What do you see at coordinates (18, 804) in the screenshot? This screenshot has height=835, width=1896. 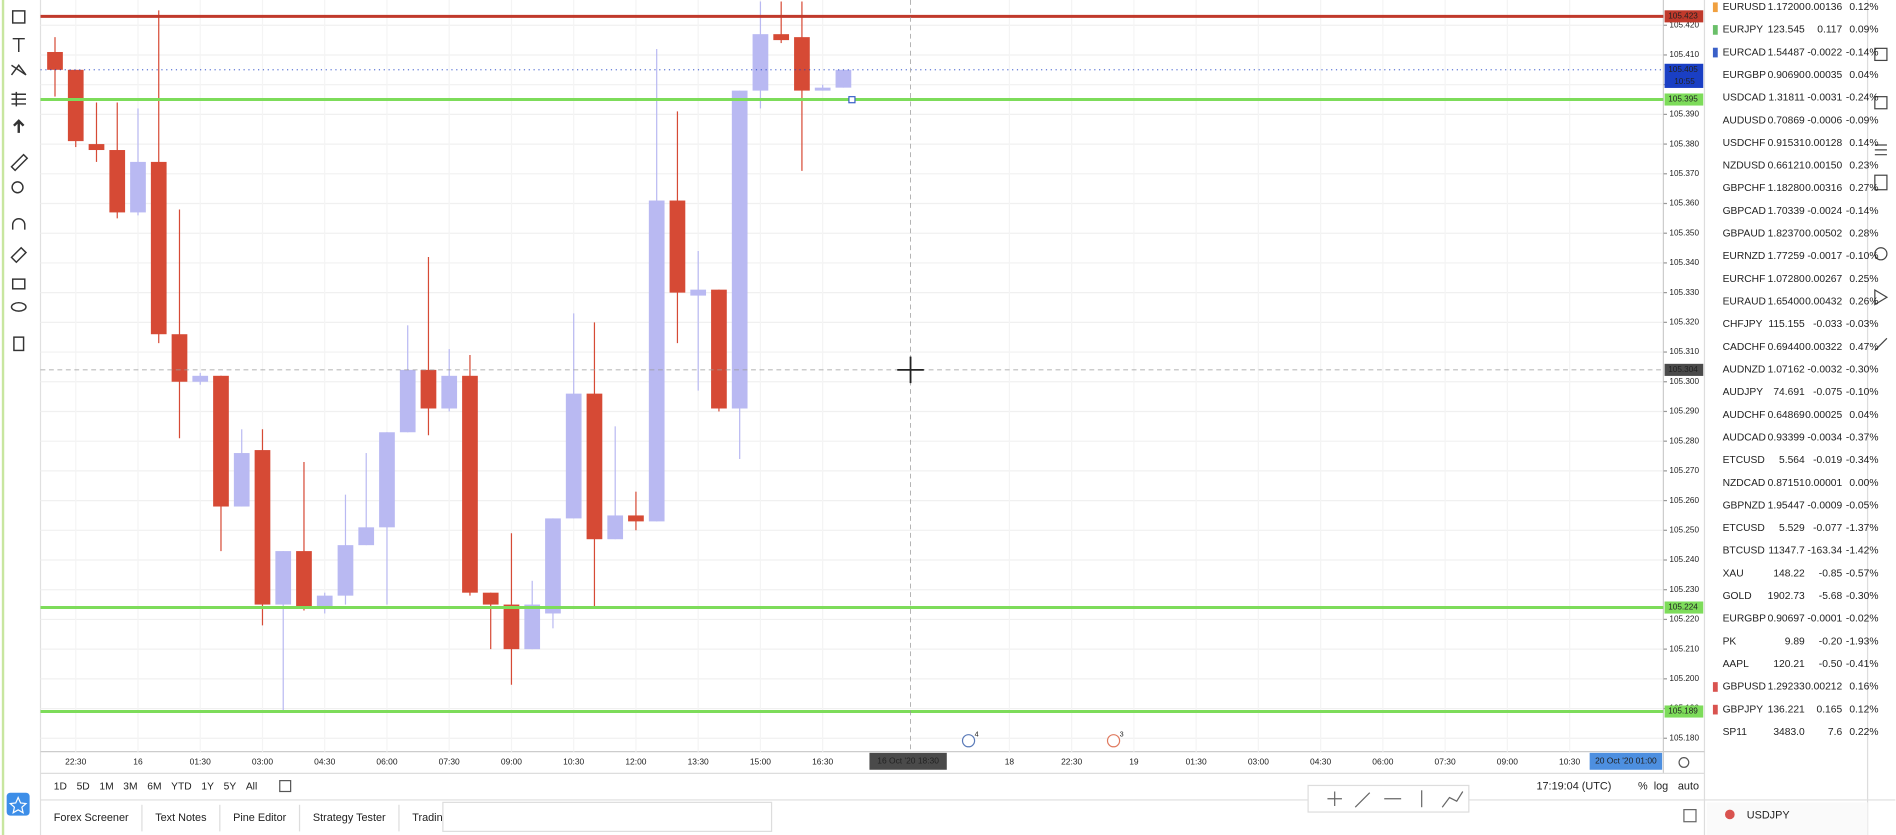 I see `star-button` at bounding box center [18, 804].